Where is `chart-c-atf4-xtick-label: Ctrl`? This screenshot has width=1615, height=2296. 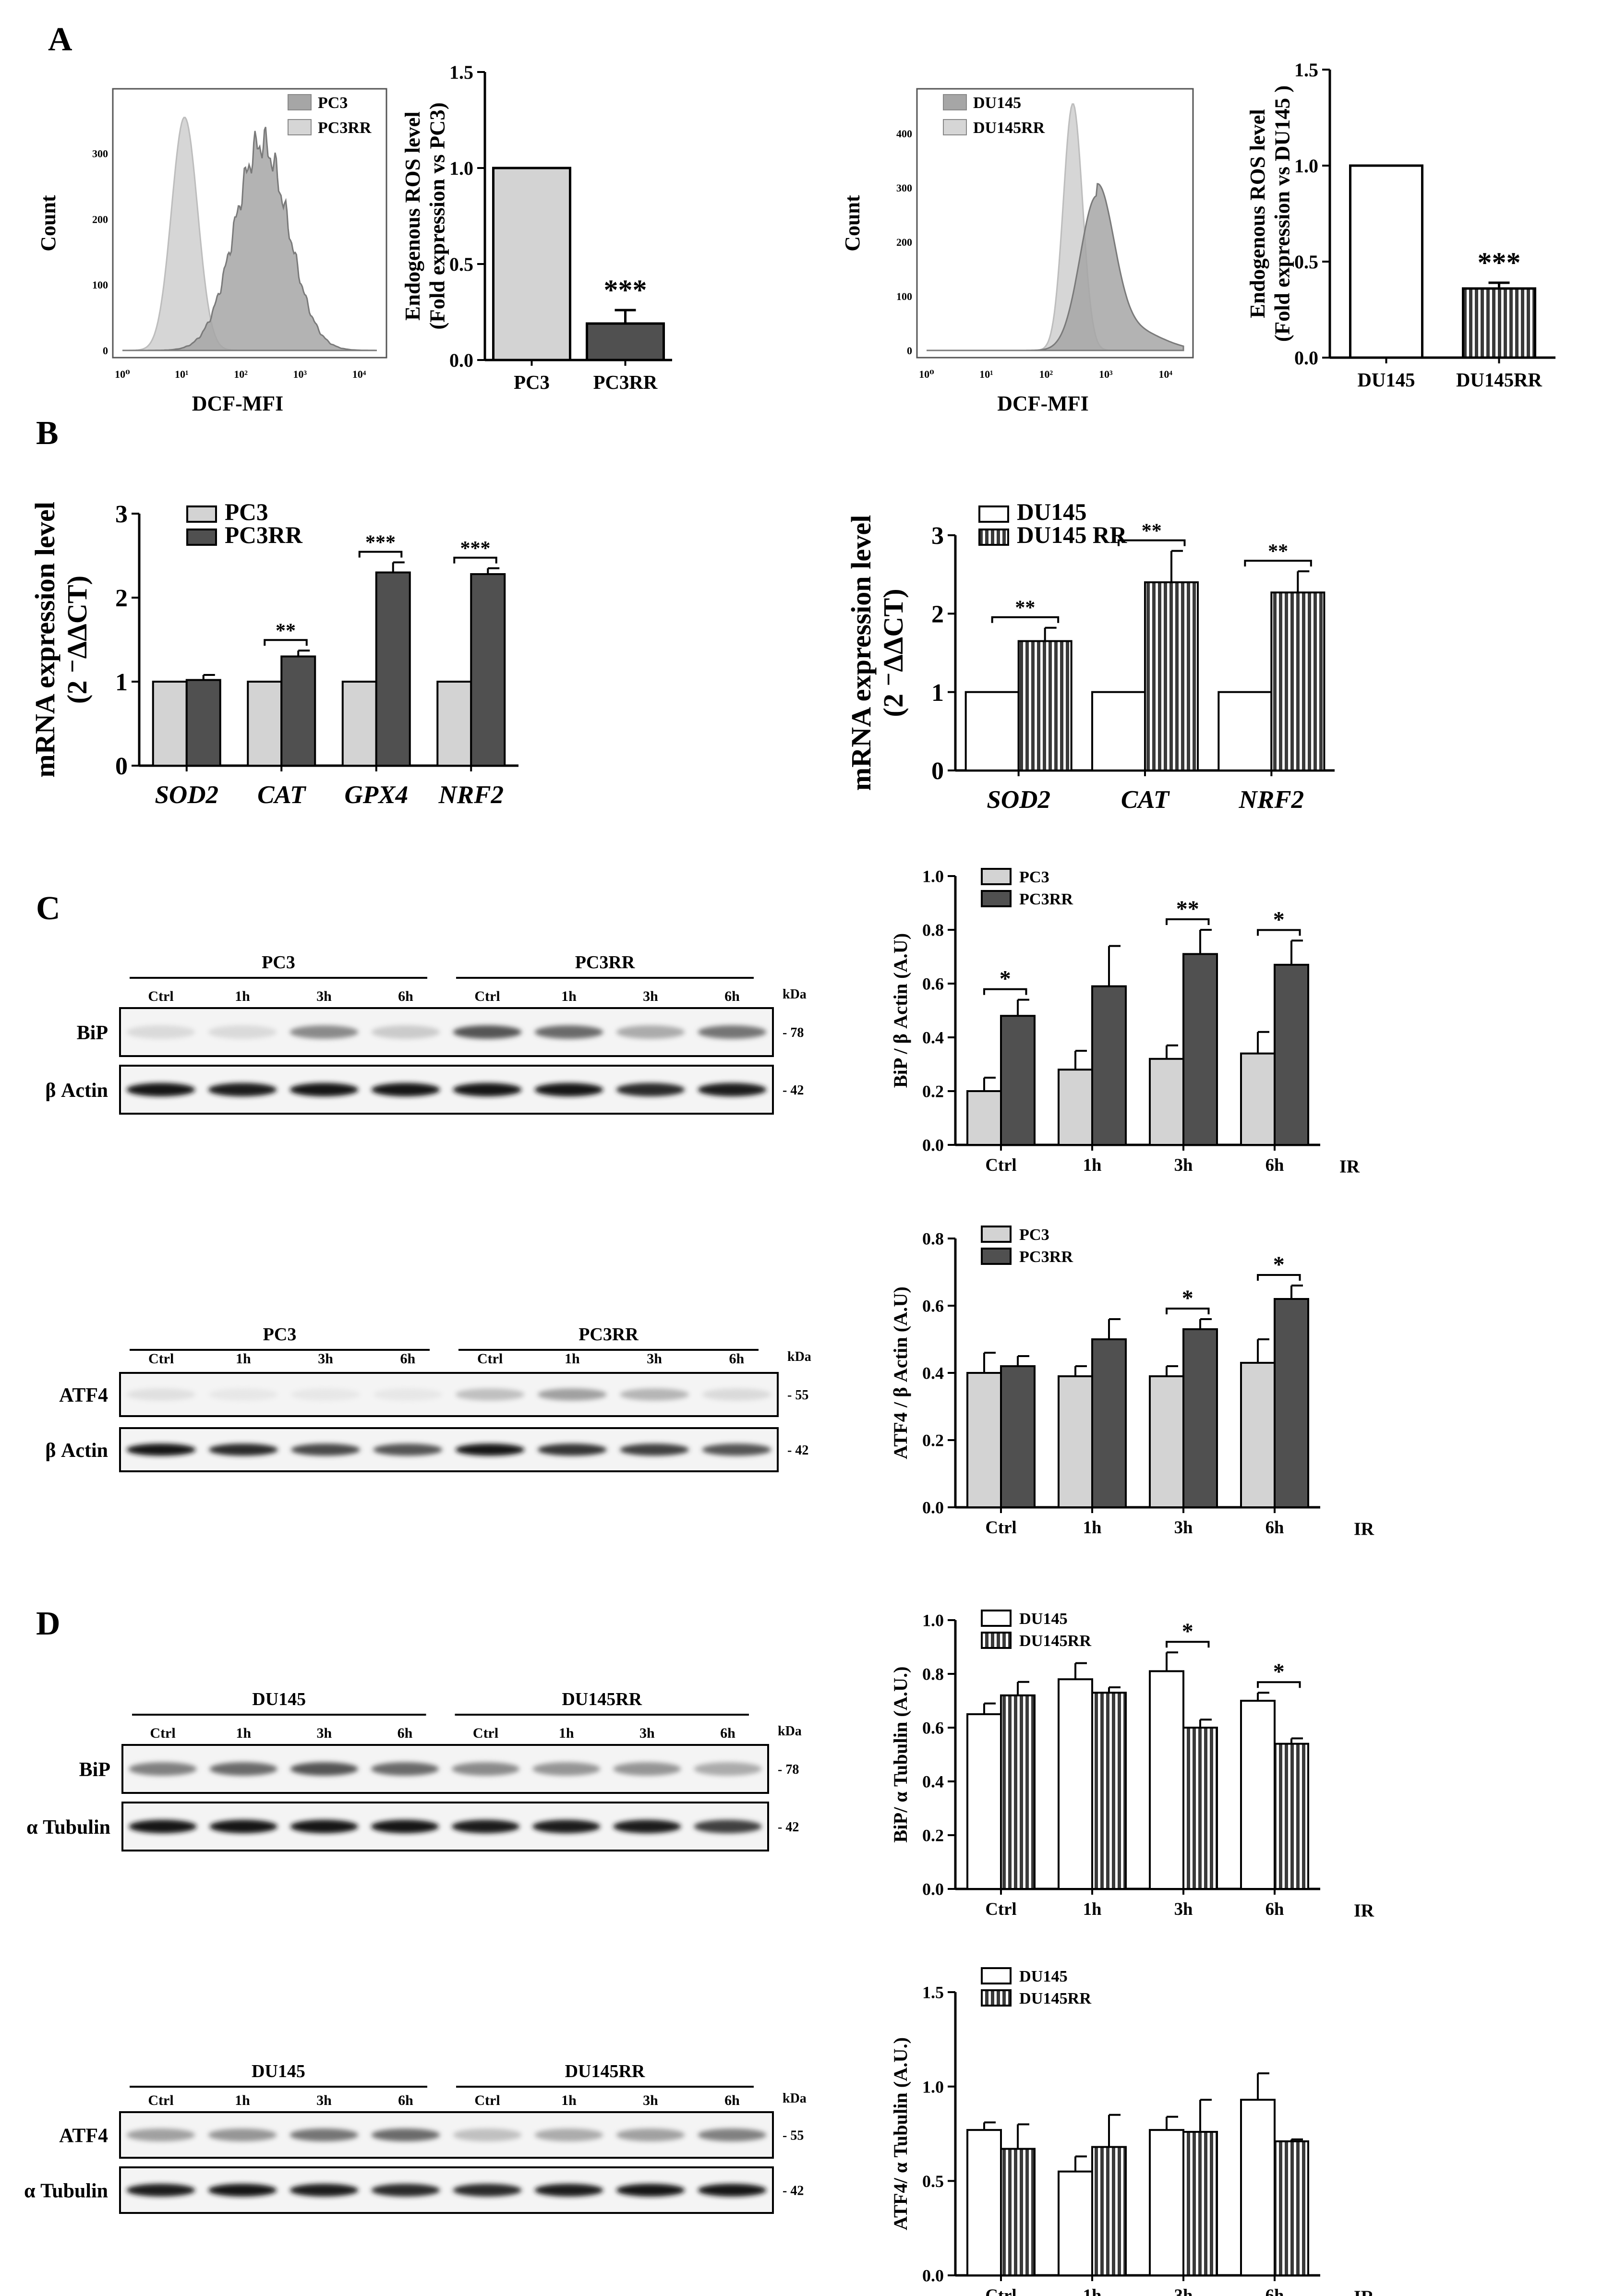
chart-c-atf4-xtick-label: Ctrl is located at coordinates (1000, 1527).